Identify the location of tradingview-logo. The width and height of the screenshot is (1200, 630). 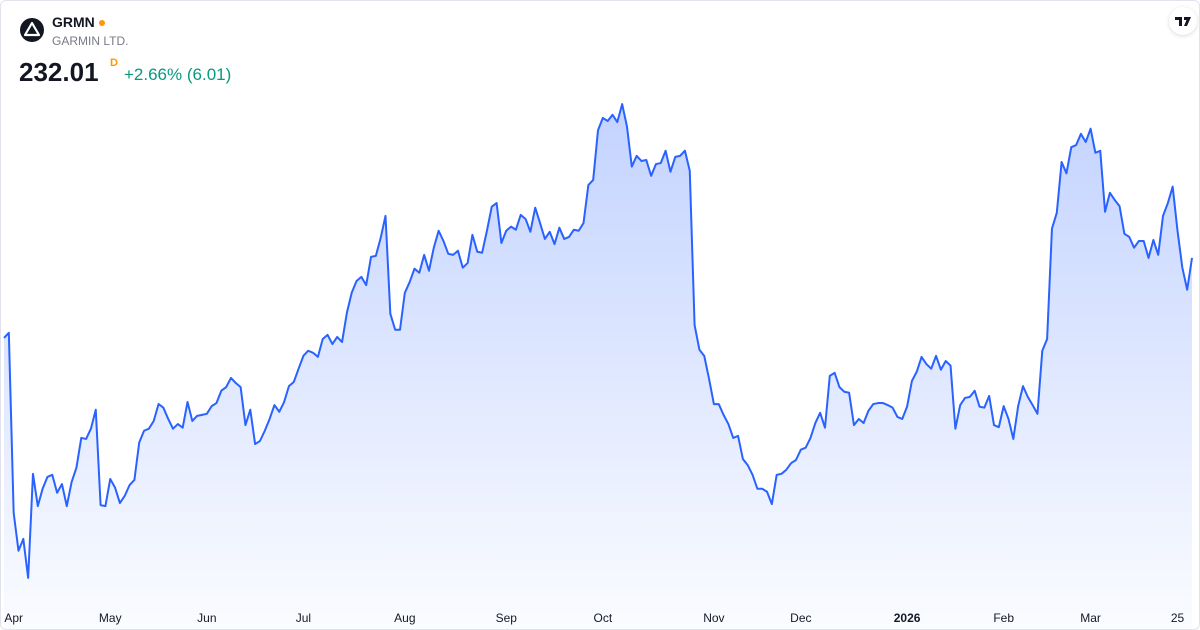
(1183, 21).